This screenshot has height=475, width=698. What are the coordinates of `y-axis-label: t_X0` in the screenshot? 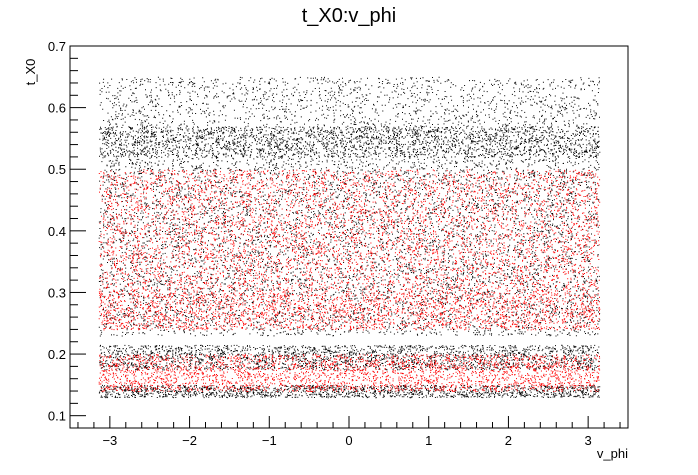 It's located at (30, 72).